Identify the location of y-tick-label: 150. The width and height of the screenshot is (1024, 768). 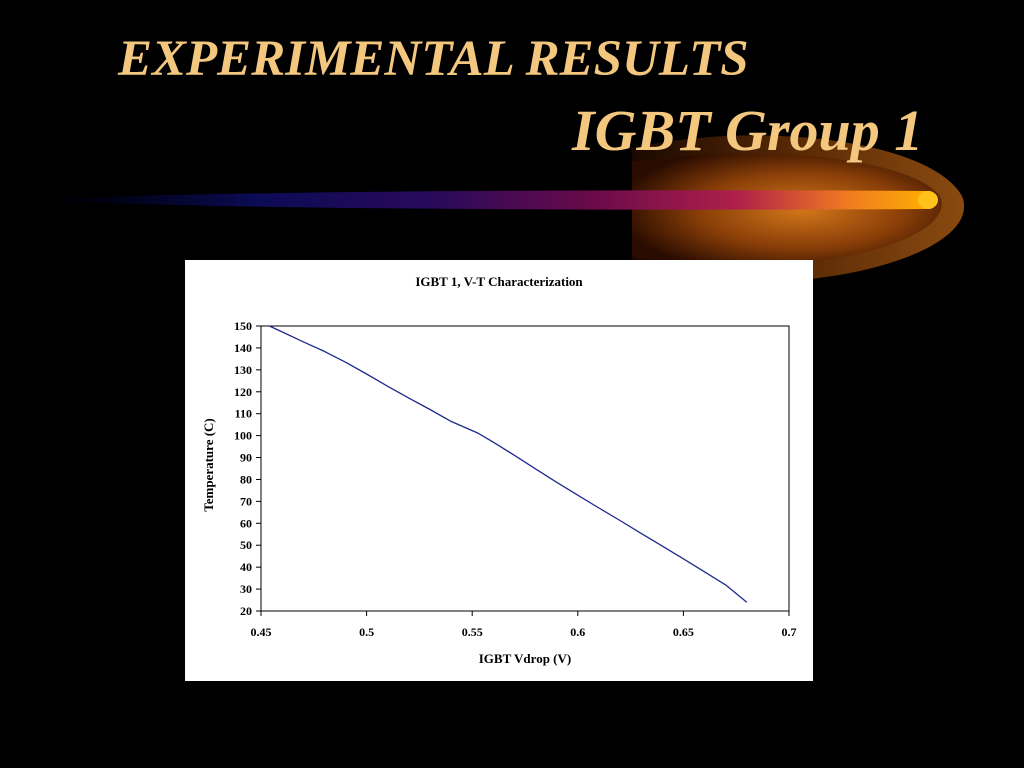
(243, 326).